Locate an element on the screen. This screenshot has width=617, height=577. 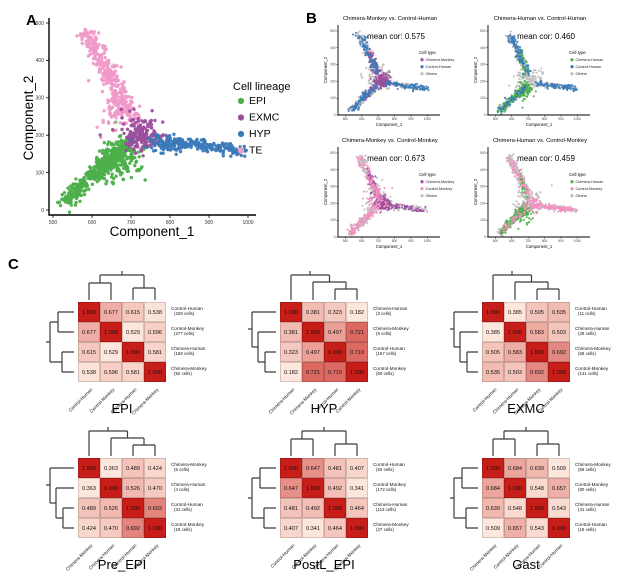
scatter-series-TE is located at coordinates (108, 83).